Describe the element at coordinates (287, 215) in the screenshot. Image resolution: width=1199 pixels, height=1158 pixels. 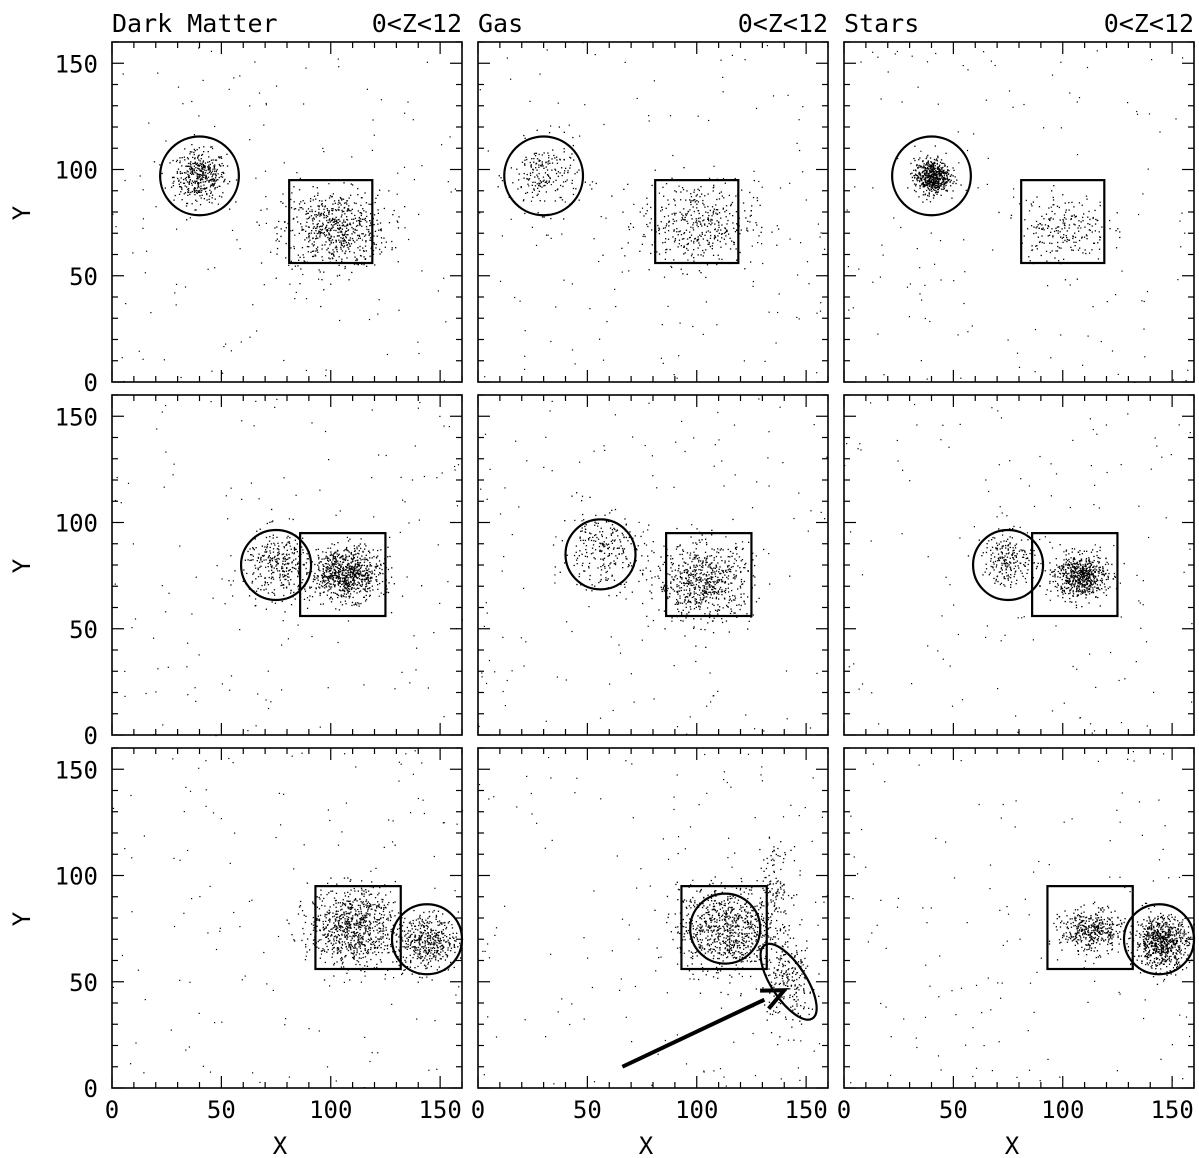
I see `scatter-points-r1c1` at that location.